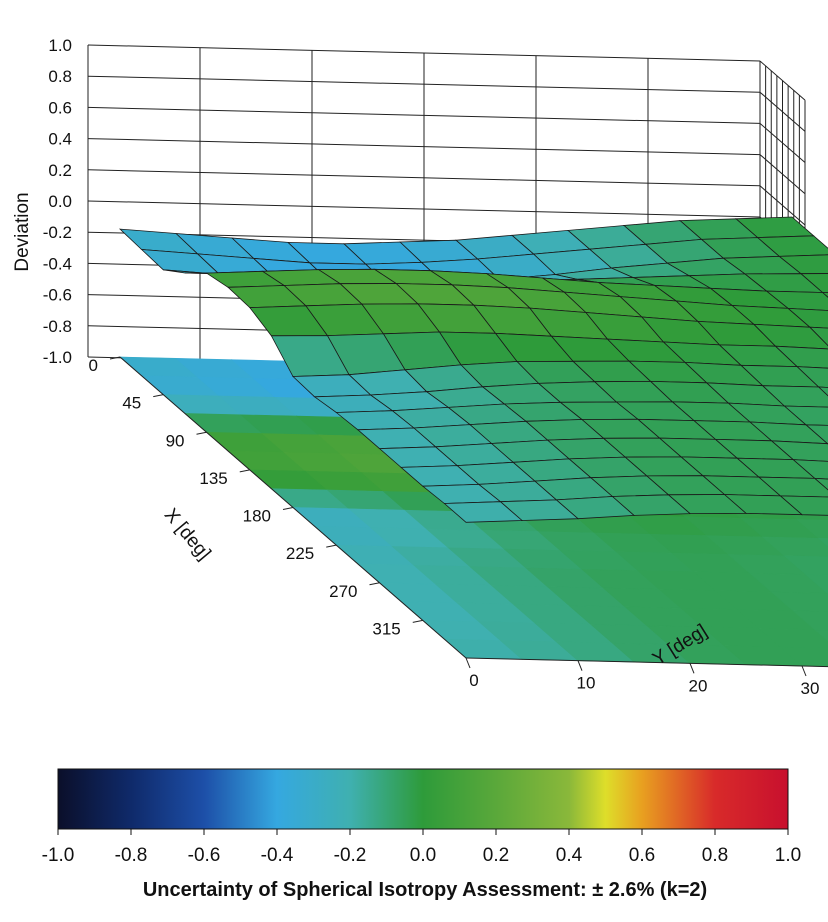 Image resolution: width=828 pixels, height=922 pixels. I want to click on x-tick-label: 0, so click(93, 365).